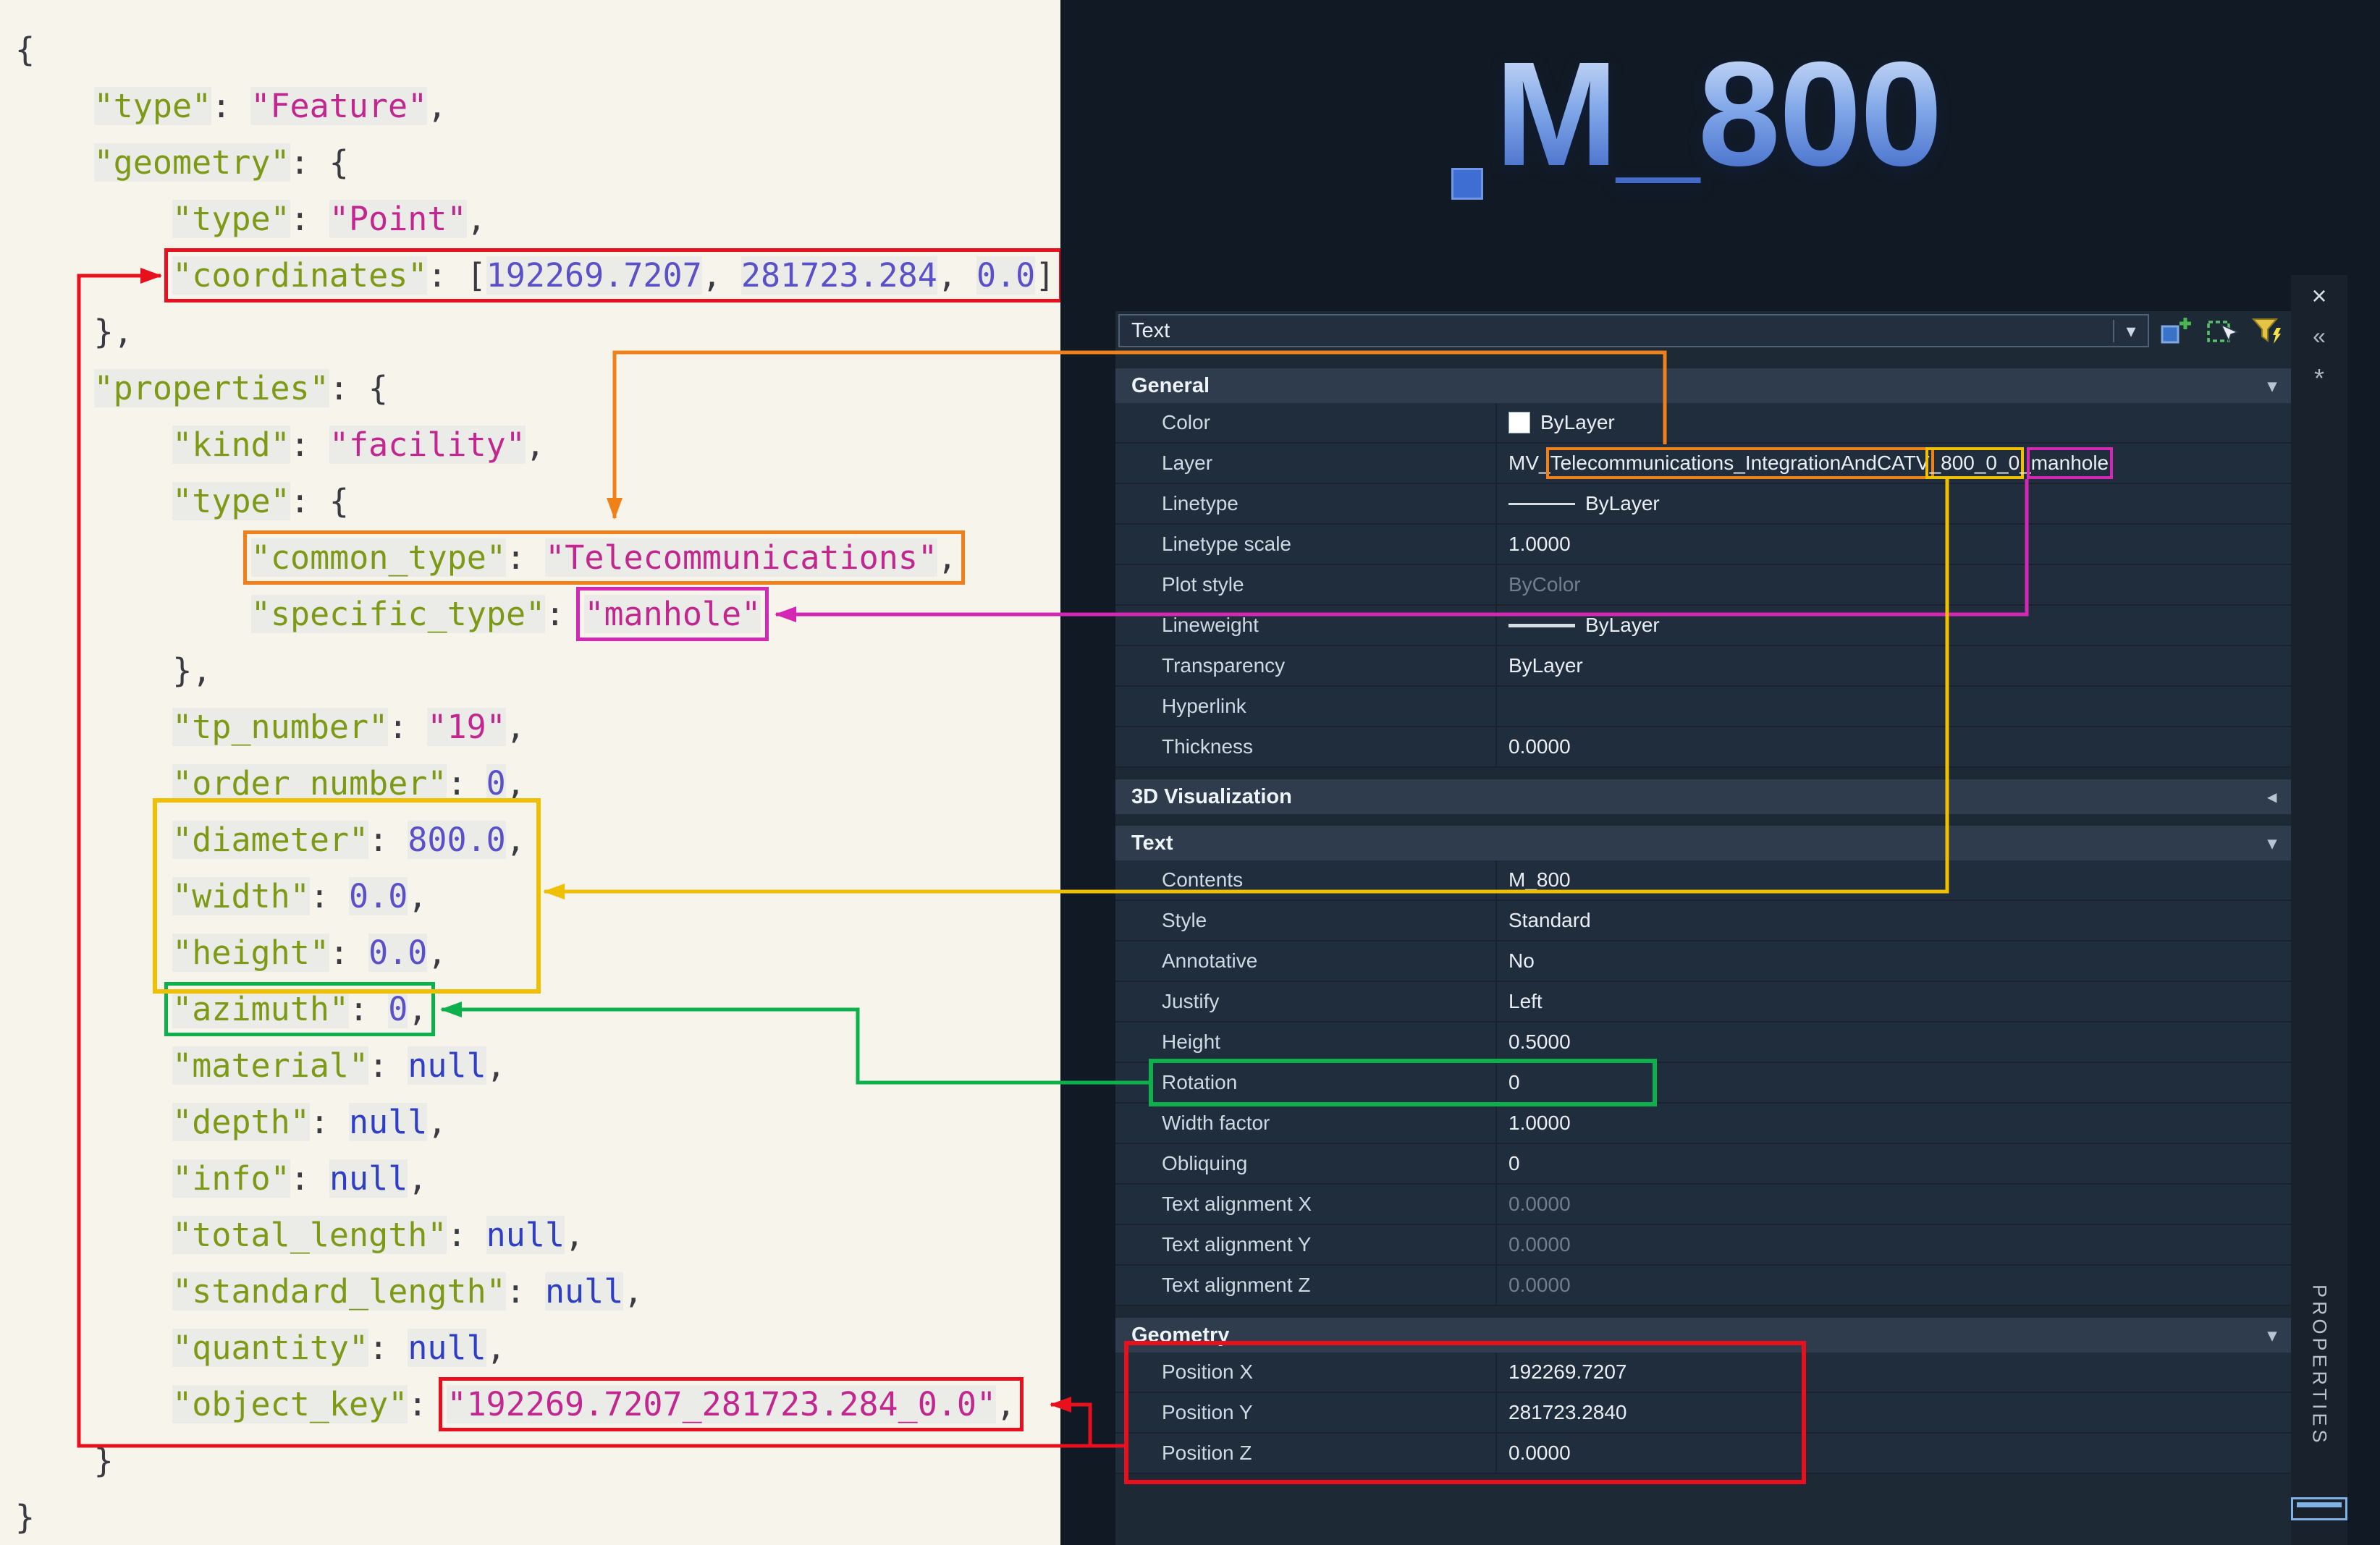 The image size is (2380, 1545). Describe the element at coordinates (2271, 797) in the screenshot. I see `chevron-left-icon: ◂` at that location.